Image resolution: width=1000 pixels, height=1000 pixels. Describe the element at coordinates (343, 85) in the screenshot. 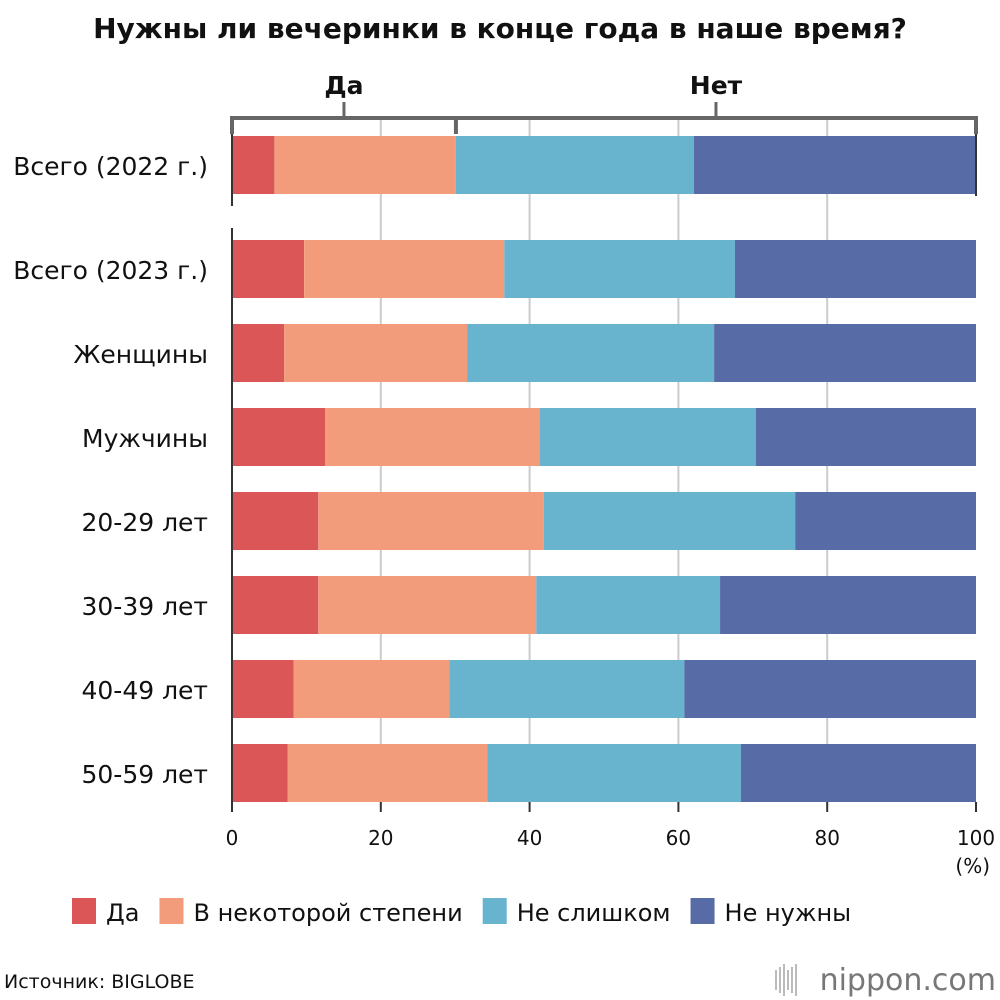

I see `bracket-label-yes: Да` at that location.